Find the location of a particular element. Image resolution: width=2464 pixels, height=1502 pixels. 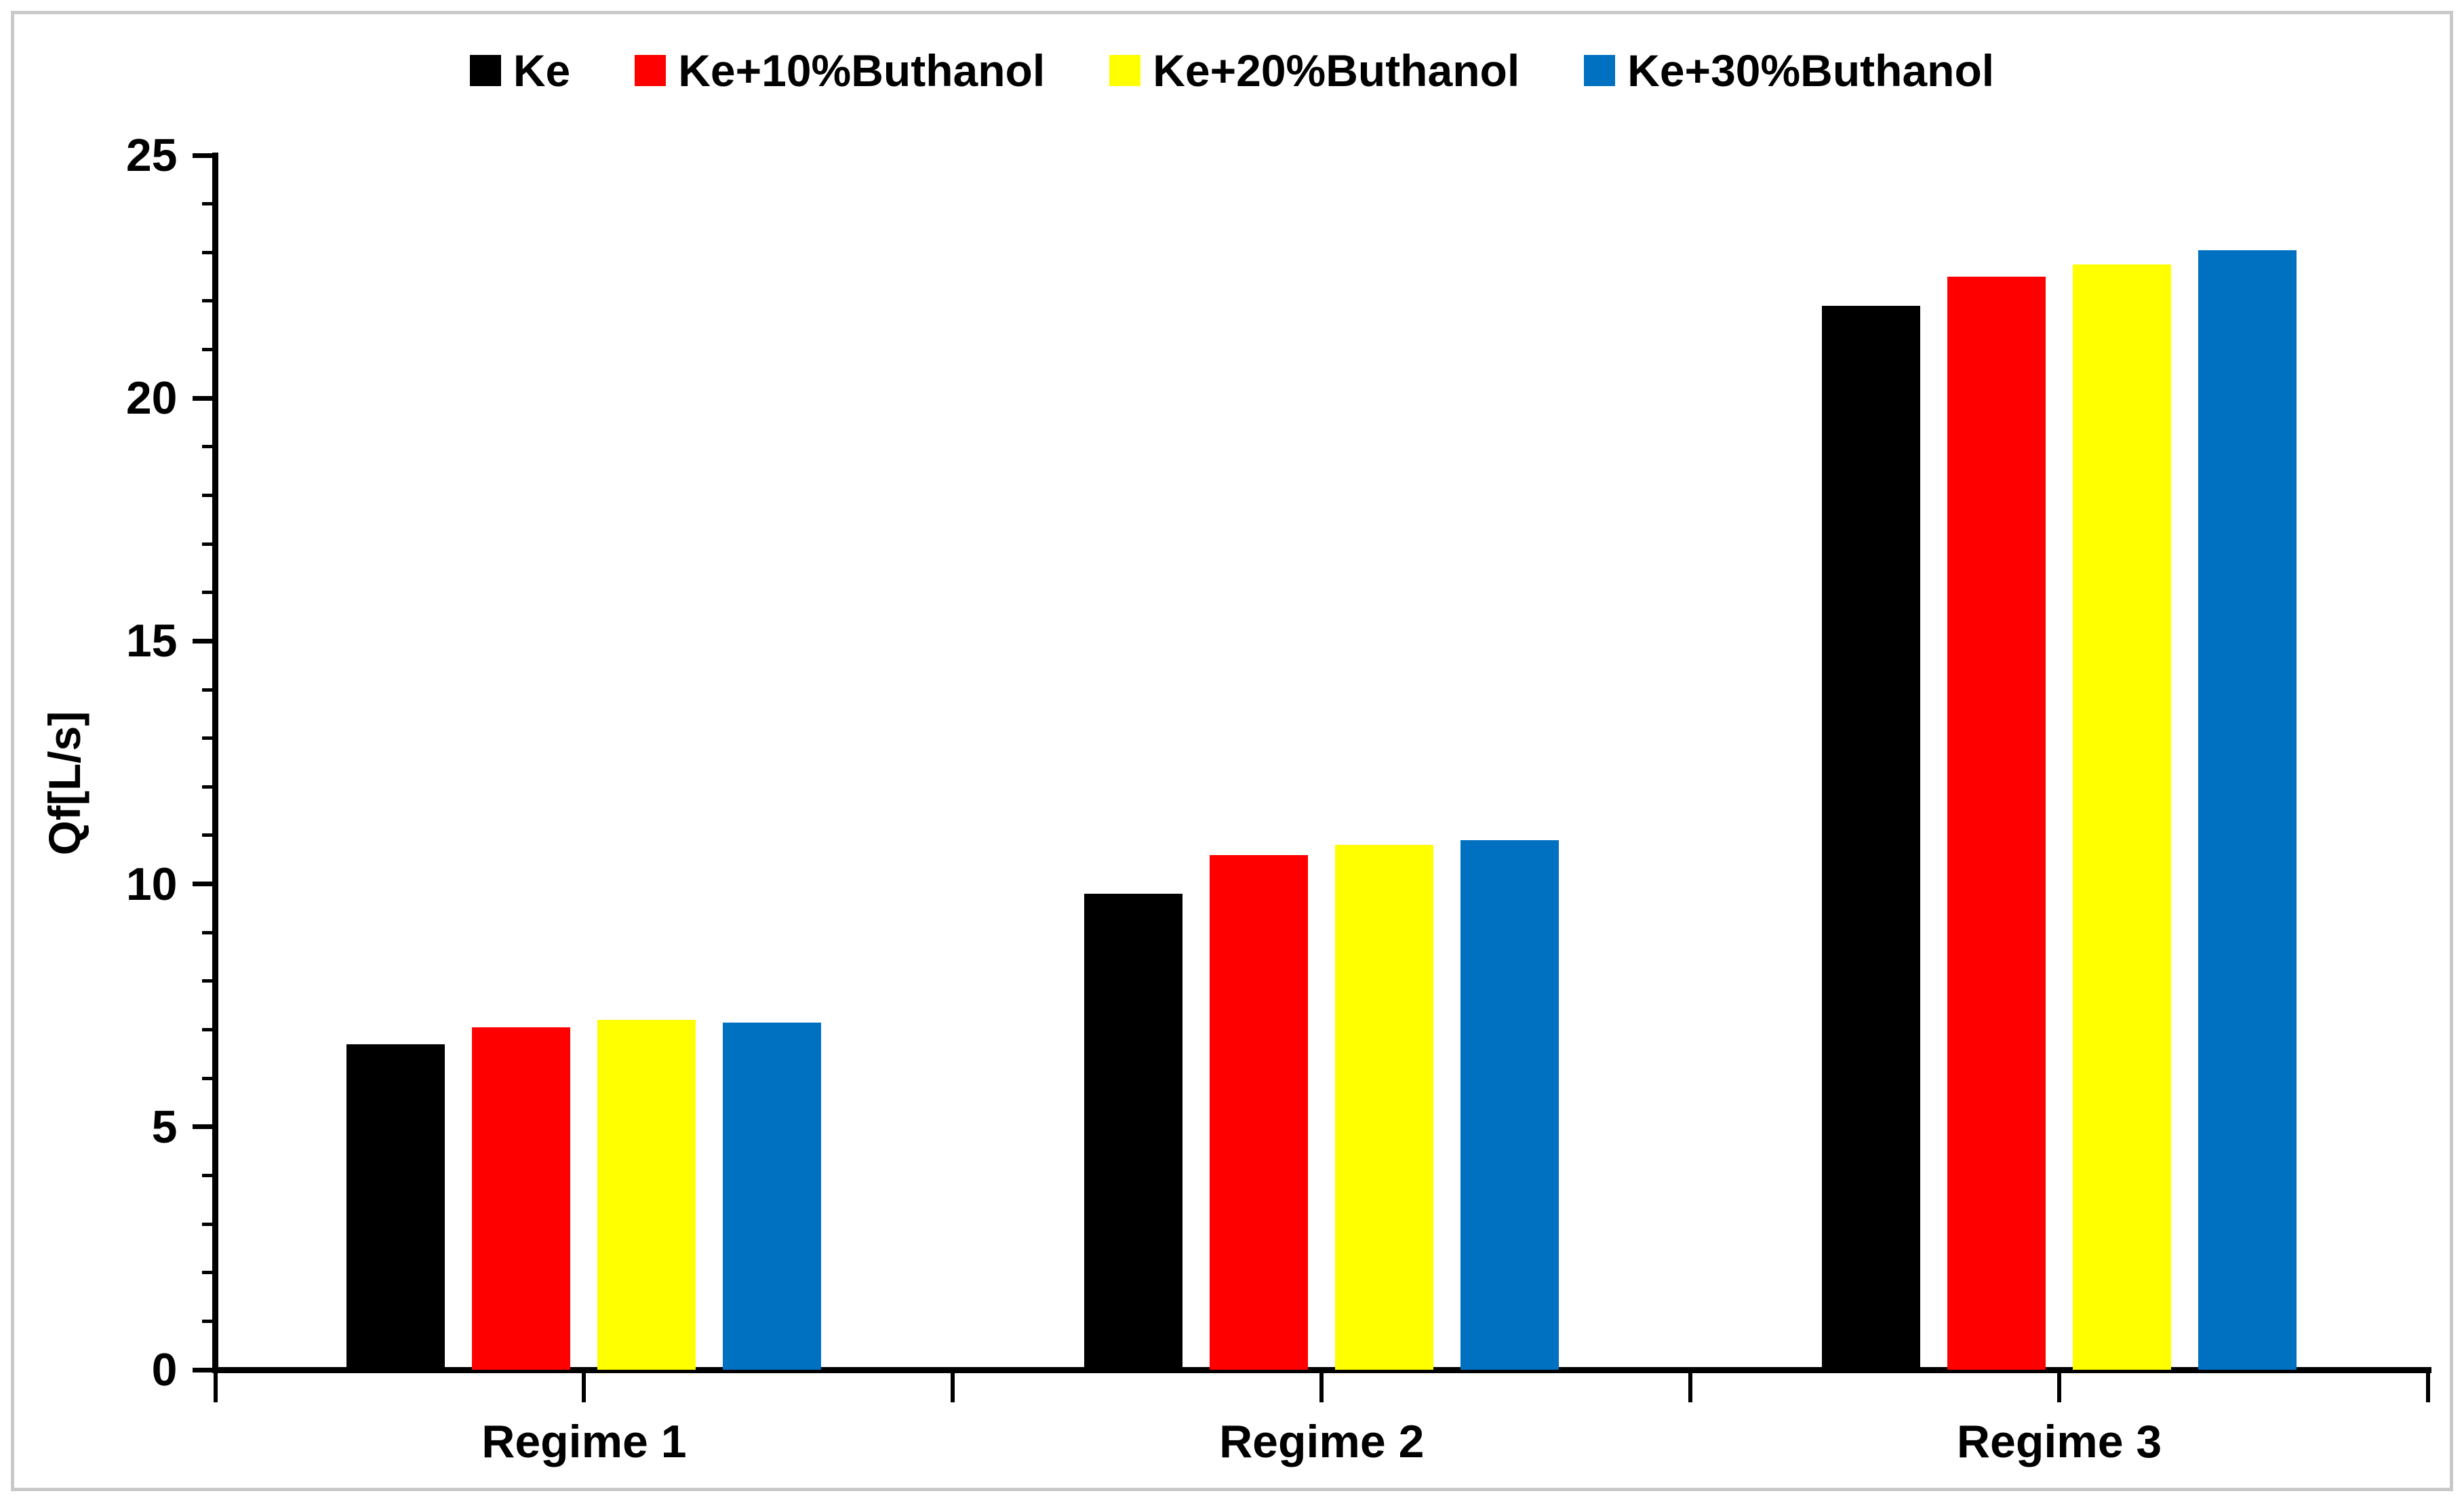

legend-item: Ke+10%Buthanol is located at coordinates (840, 70).